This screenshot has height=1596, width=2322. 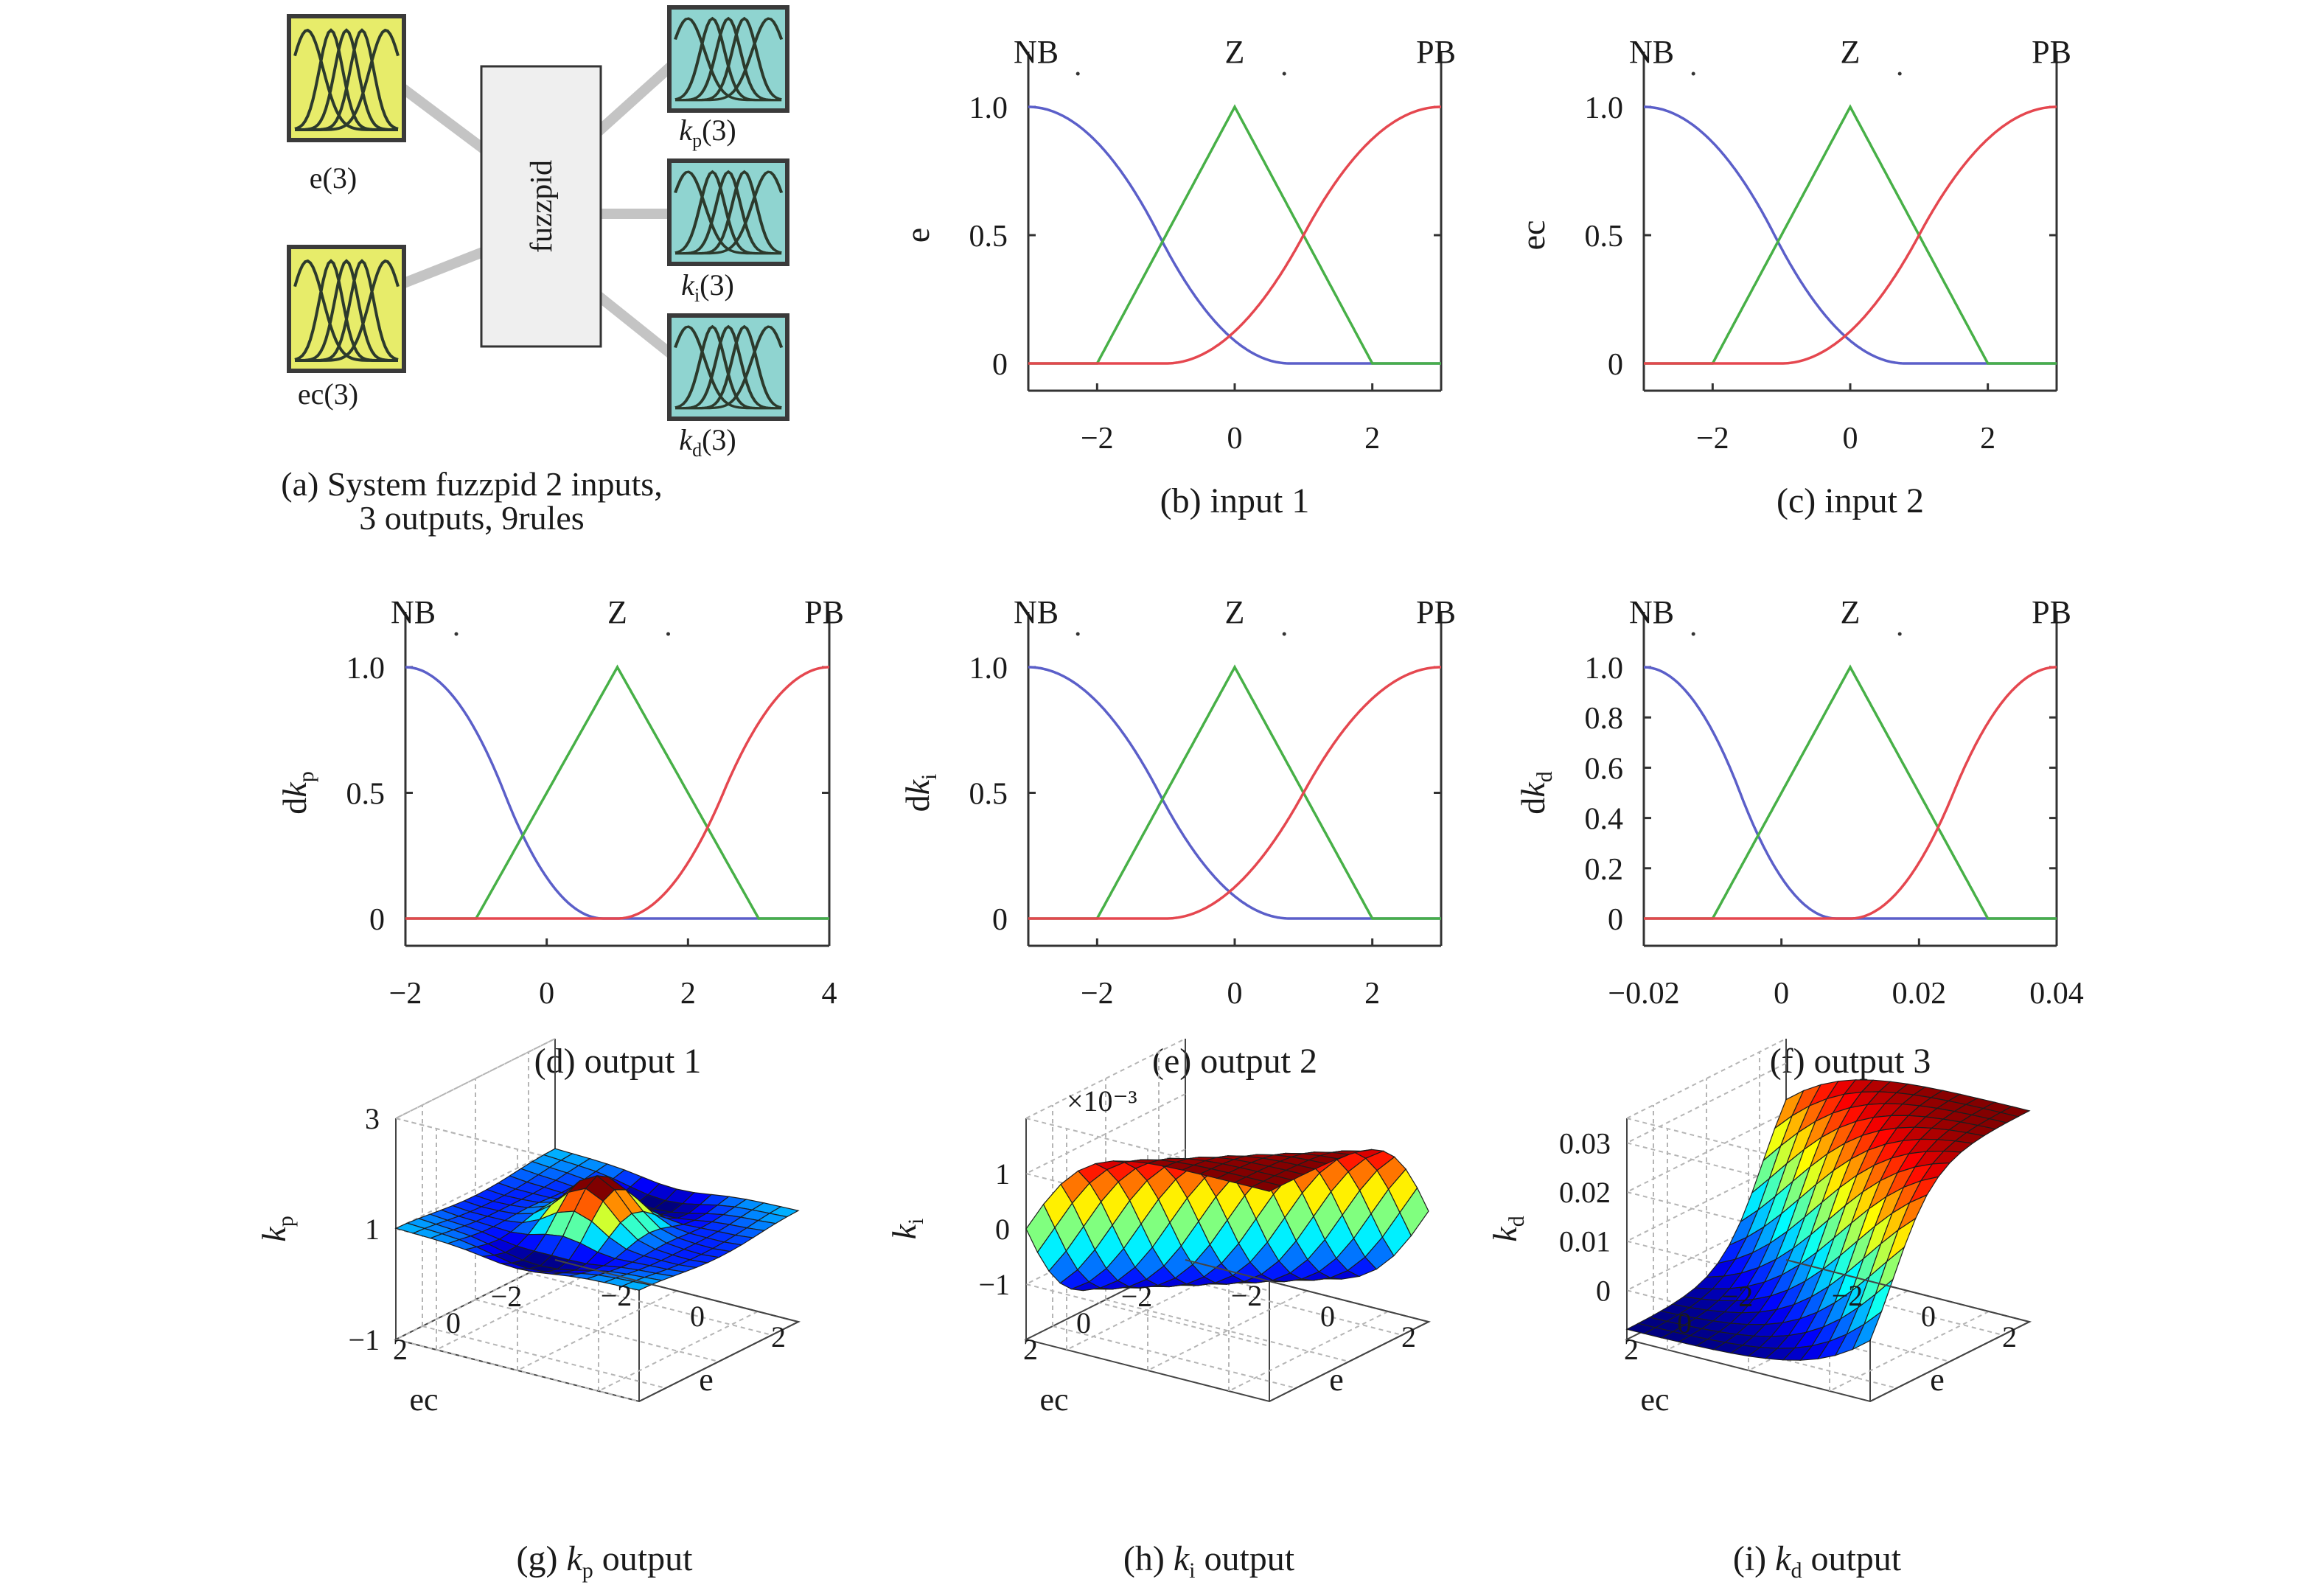 I want to click on chart-b-series-pb, so click(x=1234, y=235).